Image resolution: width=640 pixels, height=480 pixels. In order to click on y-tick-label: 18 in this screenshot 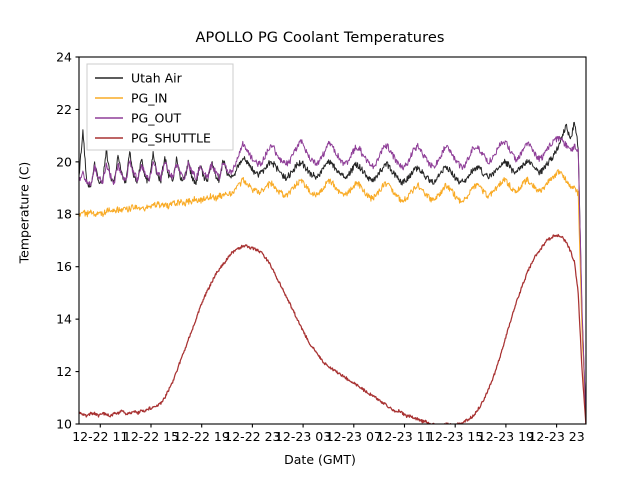, I will do `click(64, 214)`.